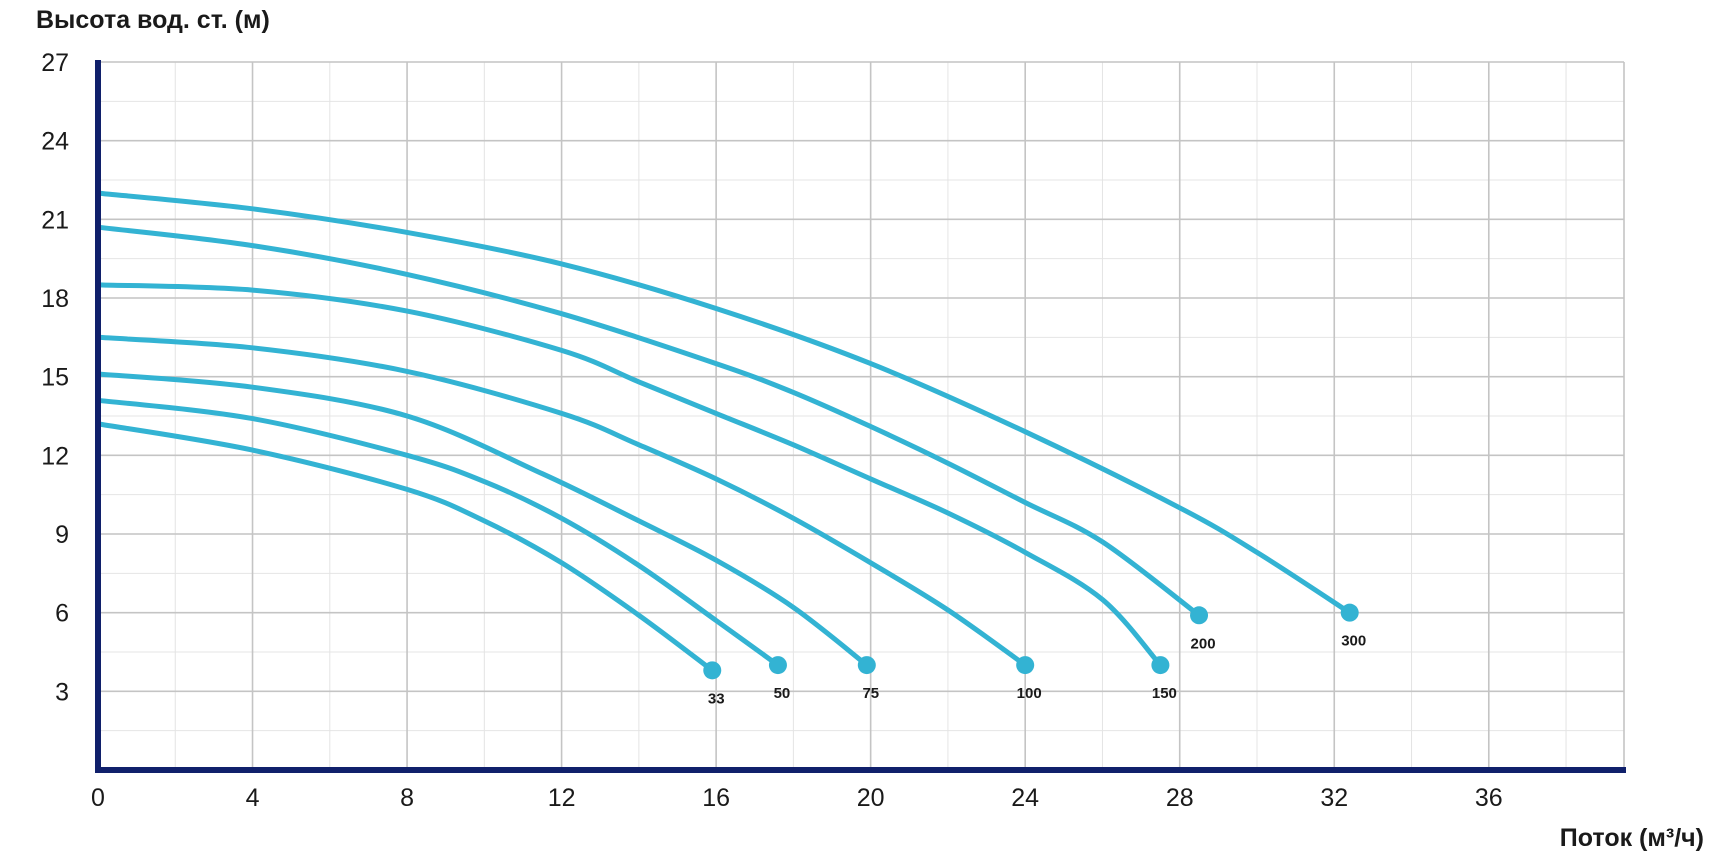 The height and width of the screenshot is (860, 1710). Describe the element at coordinates (1334, 798) in the screenshot. I see `x-tick-label: 32` at that location.